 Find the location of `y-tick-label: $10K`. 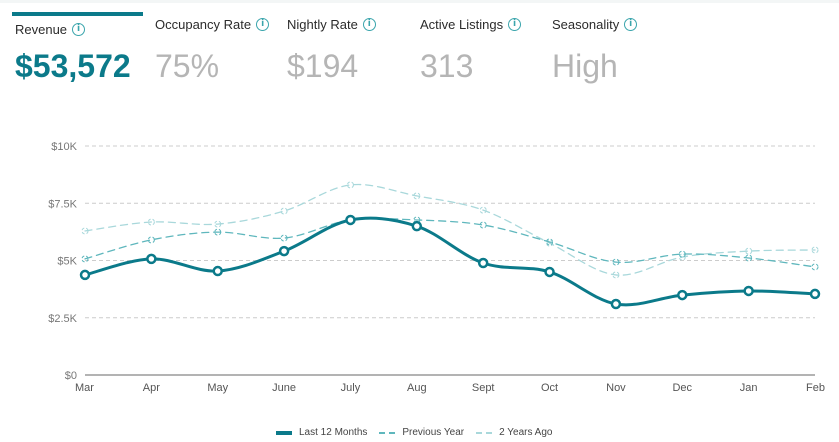

y-tick-label: $10K is located at coordinates (64, 147).